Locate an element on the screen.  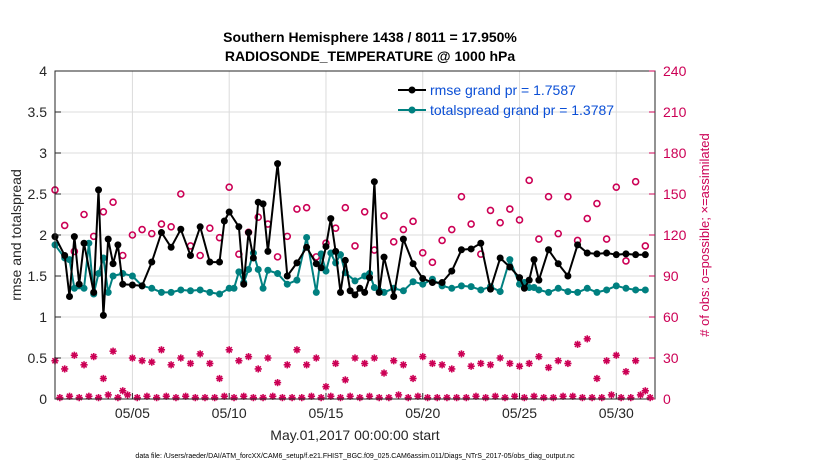
y-tick-label-left: 4 is located at coordinates (43, 71).